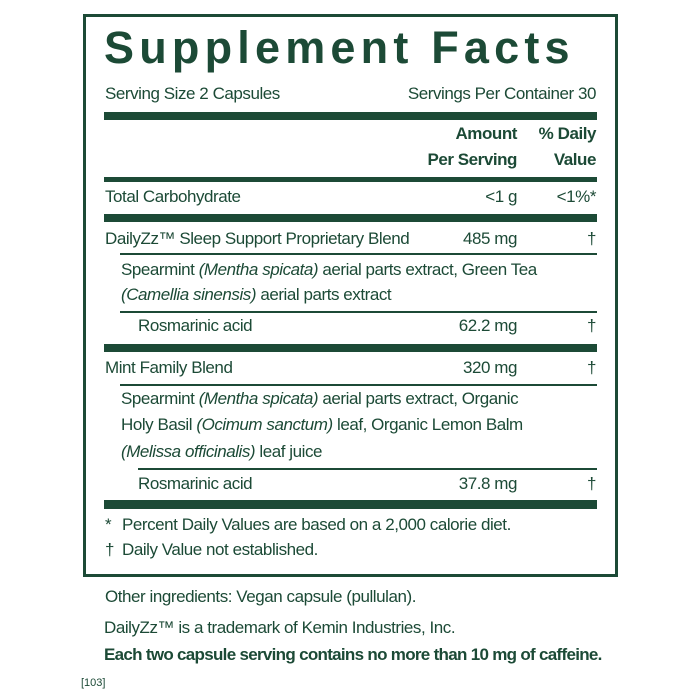 The image size is (700, 700). Describe the element at coordinates (575, 159) in the screenshot. I see `header-dv-2: Value` at that location.